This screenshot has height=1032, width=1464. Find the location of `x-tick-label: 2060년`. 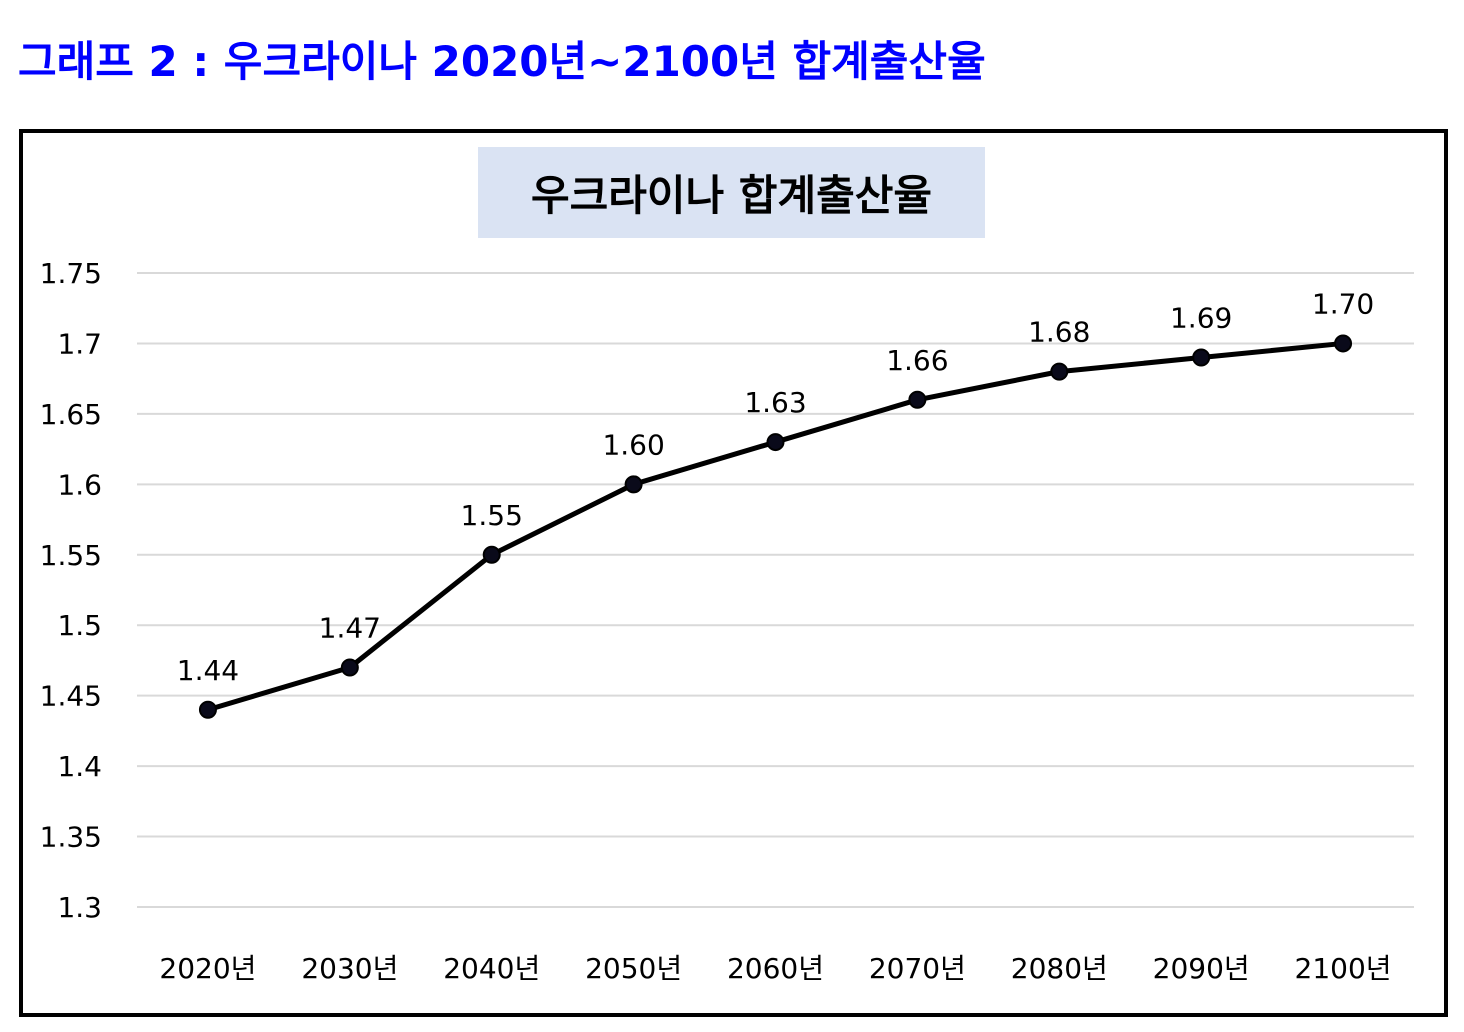

x-tick-label: 2060년 is located at coordinates (775, 968).